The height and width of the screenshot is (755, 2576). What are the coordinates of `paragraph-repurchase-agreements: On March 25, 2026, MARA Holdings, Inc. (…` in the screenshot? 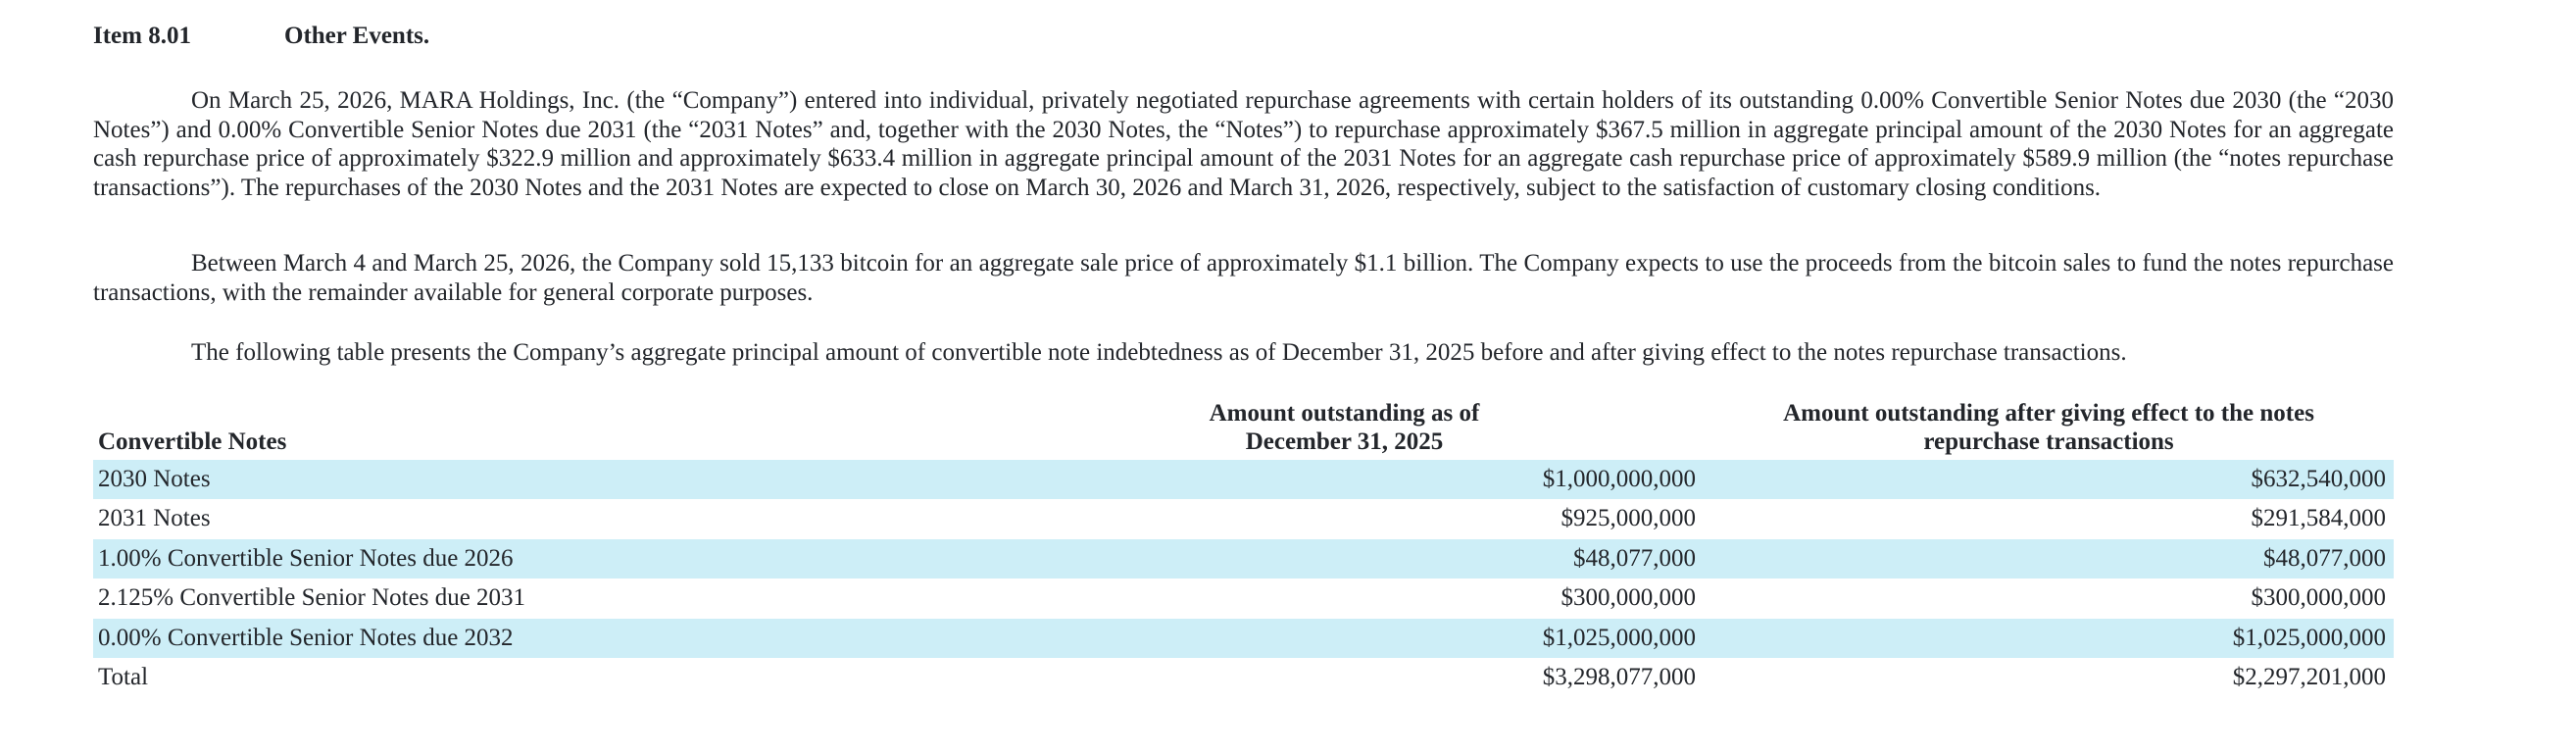 It's located at (1243, 144).